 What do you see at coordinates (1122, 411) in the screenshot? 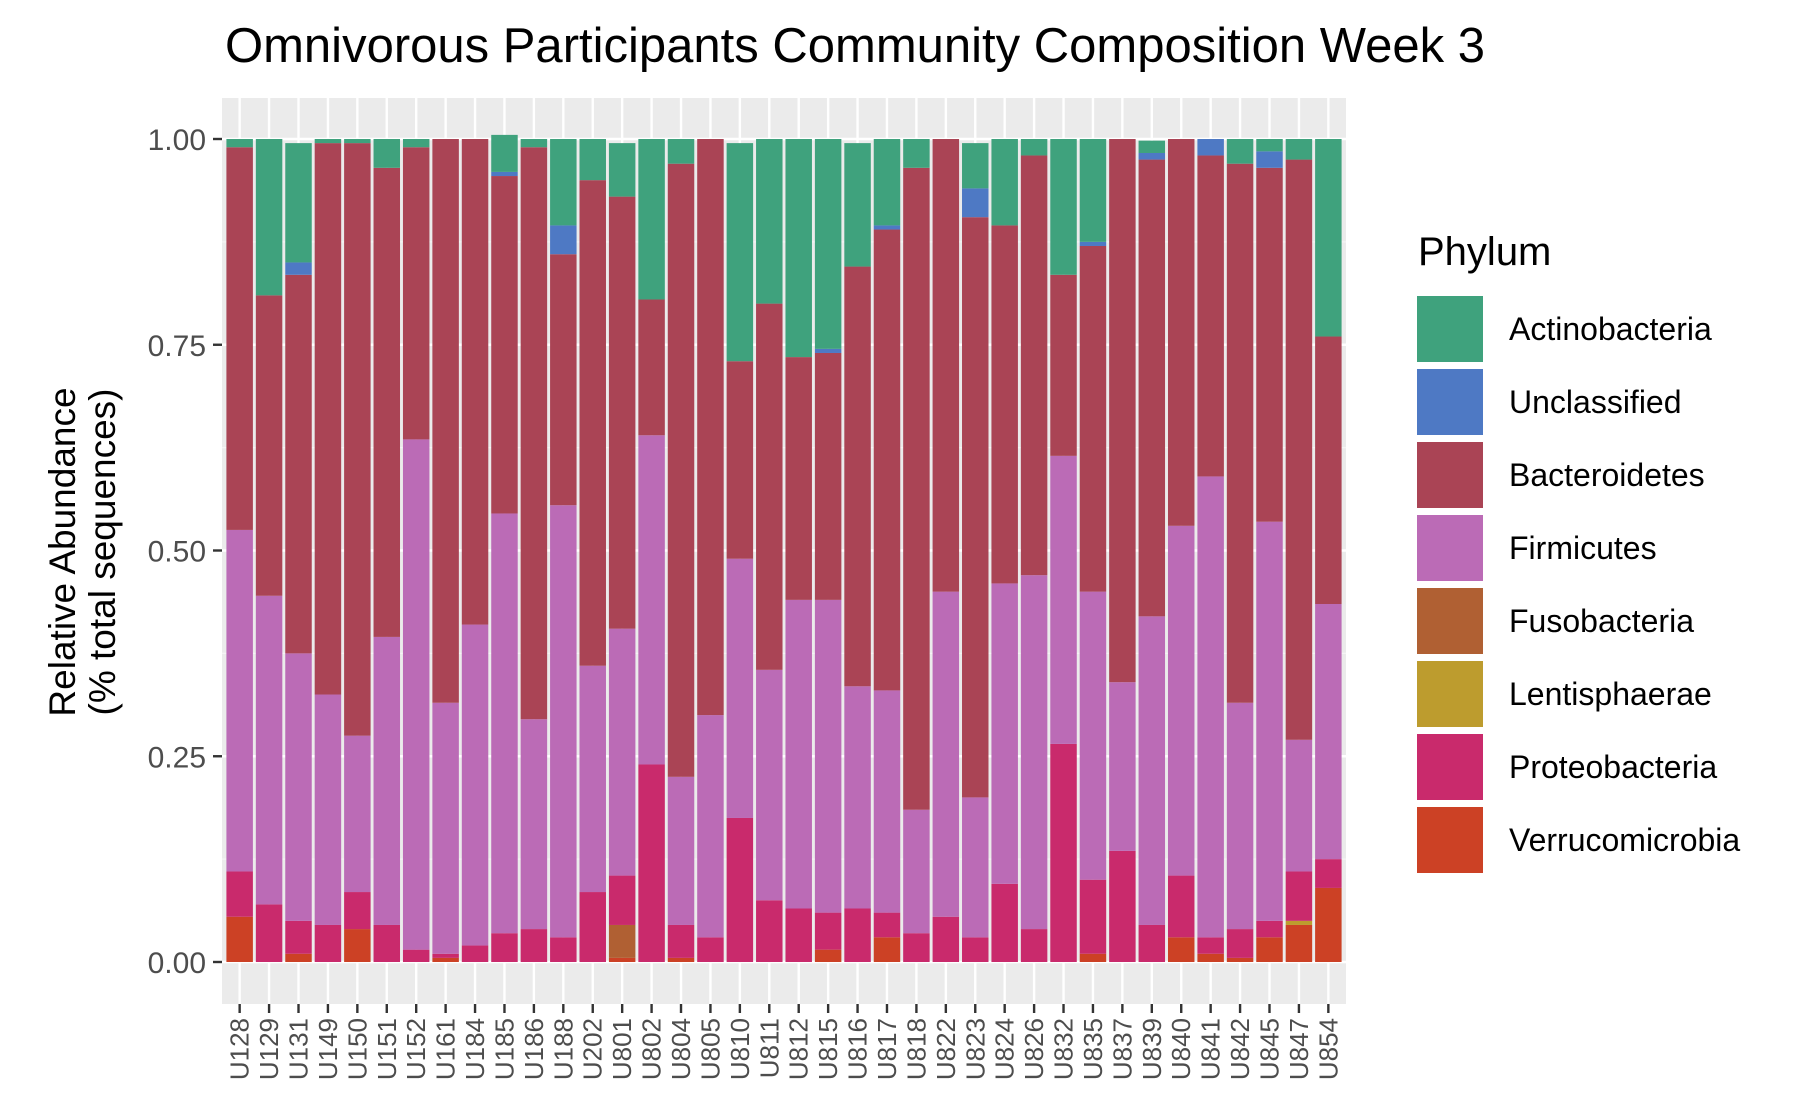
I see `bar-segment-bacteroidetes: U837 Bacteroidetes: 0.66` at bounding box center [1122, 411].